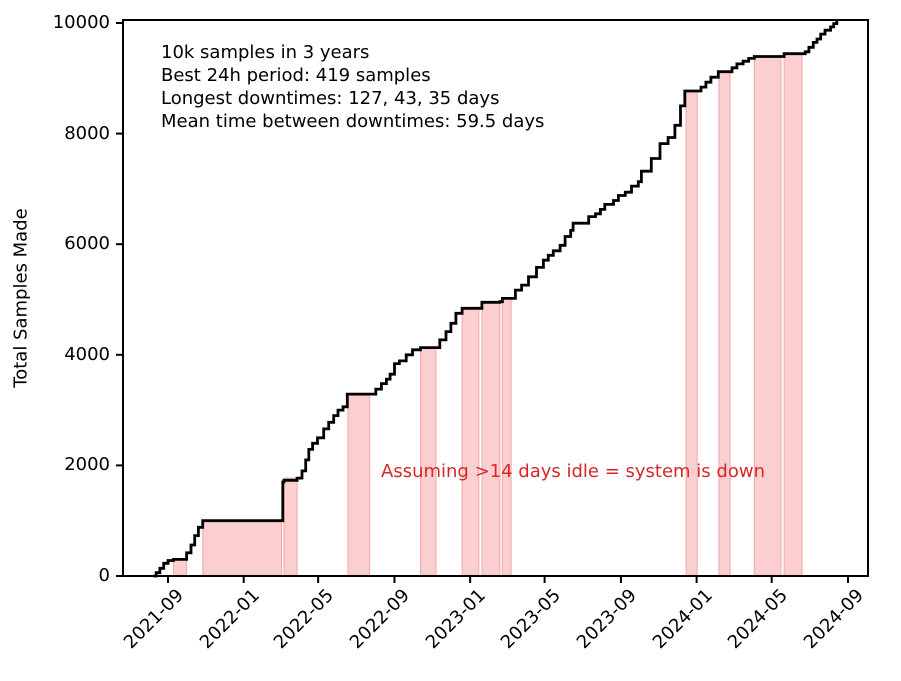  What do you see at coordinates (265, 52) in the screenshot?
I see `stats-line-total: 10k samples in 3 years` at bounding box center [265, 52].